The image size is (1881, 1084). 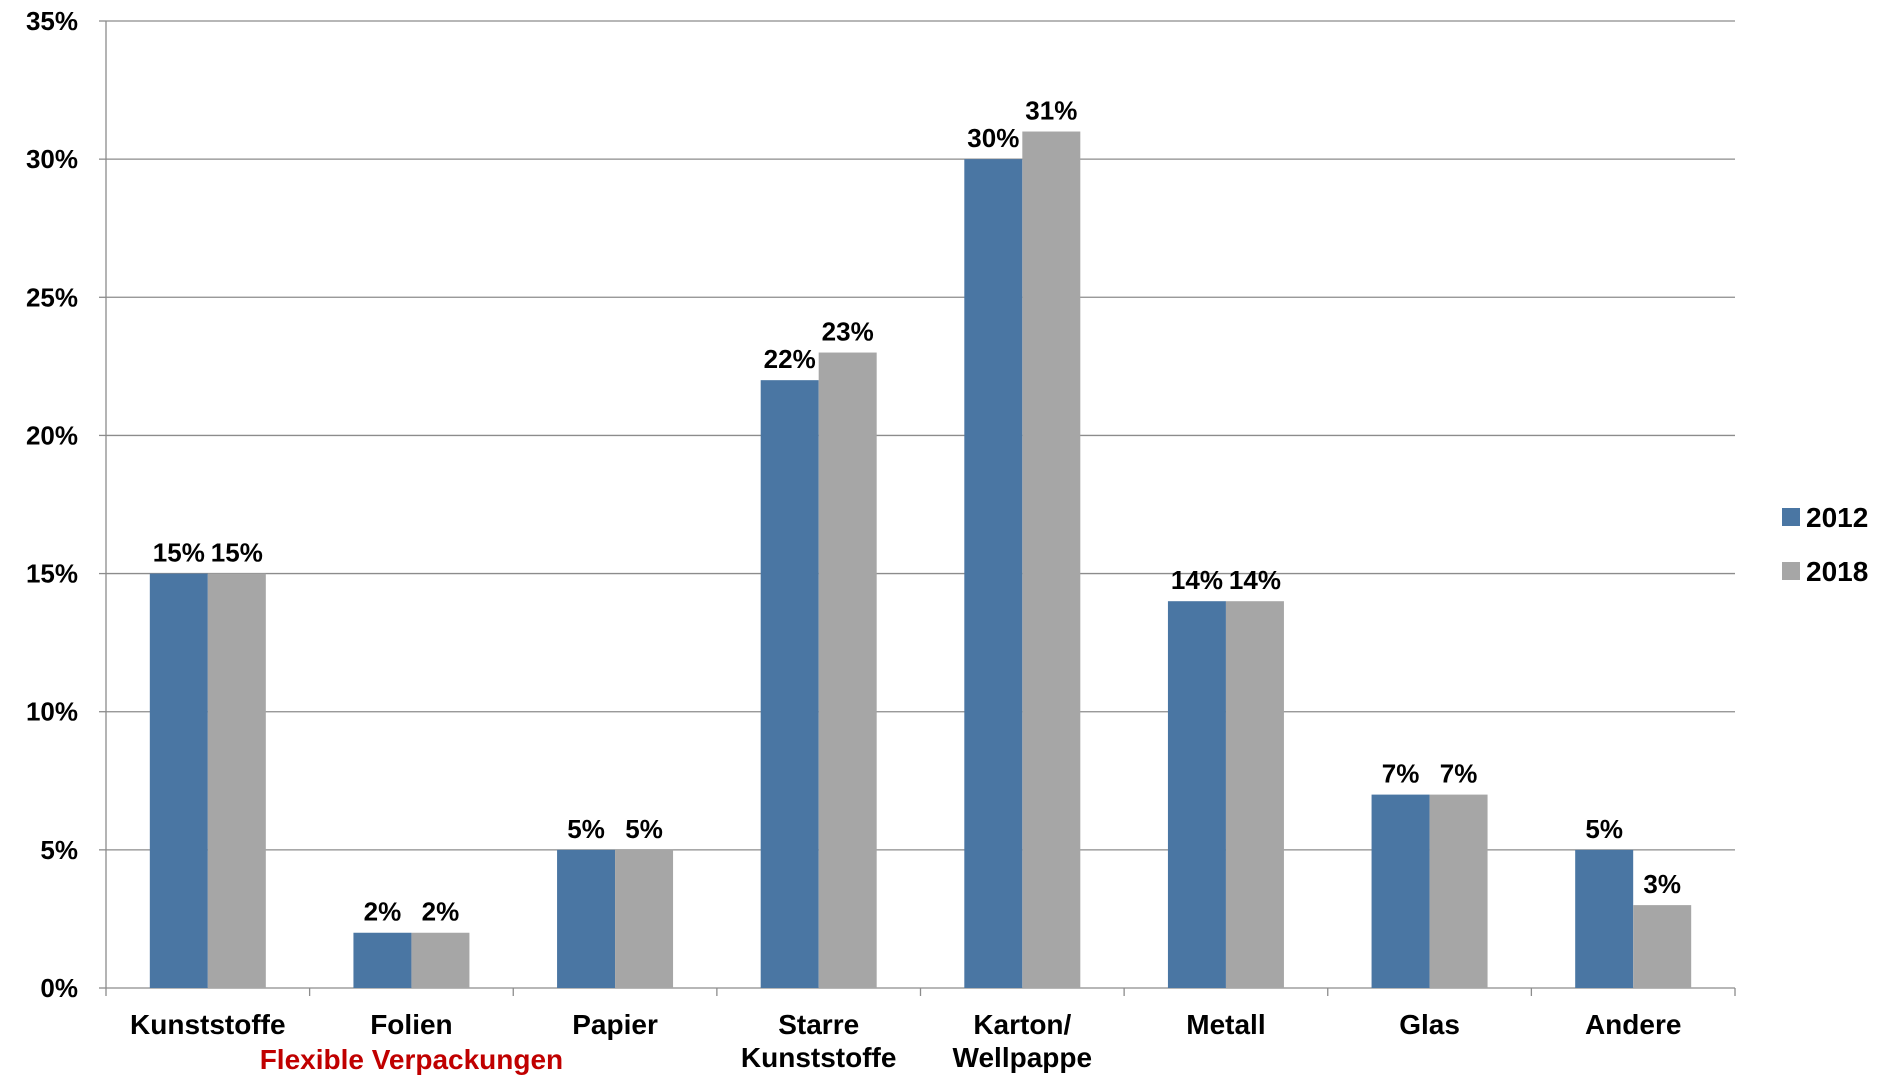 I want to click on y-axis: 0% 5% 10% 15% 20% 25% 30% 35%, so click(x=66, y=504).